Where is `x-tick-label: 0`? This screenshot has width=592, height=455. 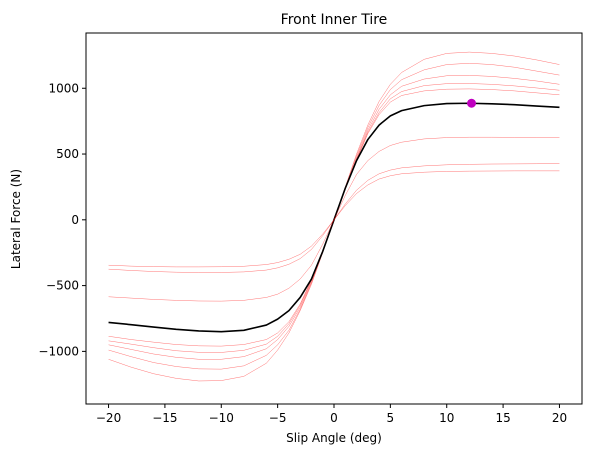 x-tick-label: 0 is located at coordinates (334, 418).